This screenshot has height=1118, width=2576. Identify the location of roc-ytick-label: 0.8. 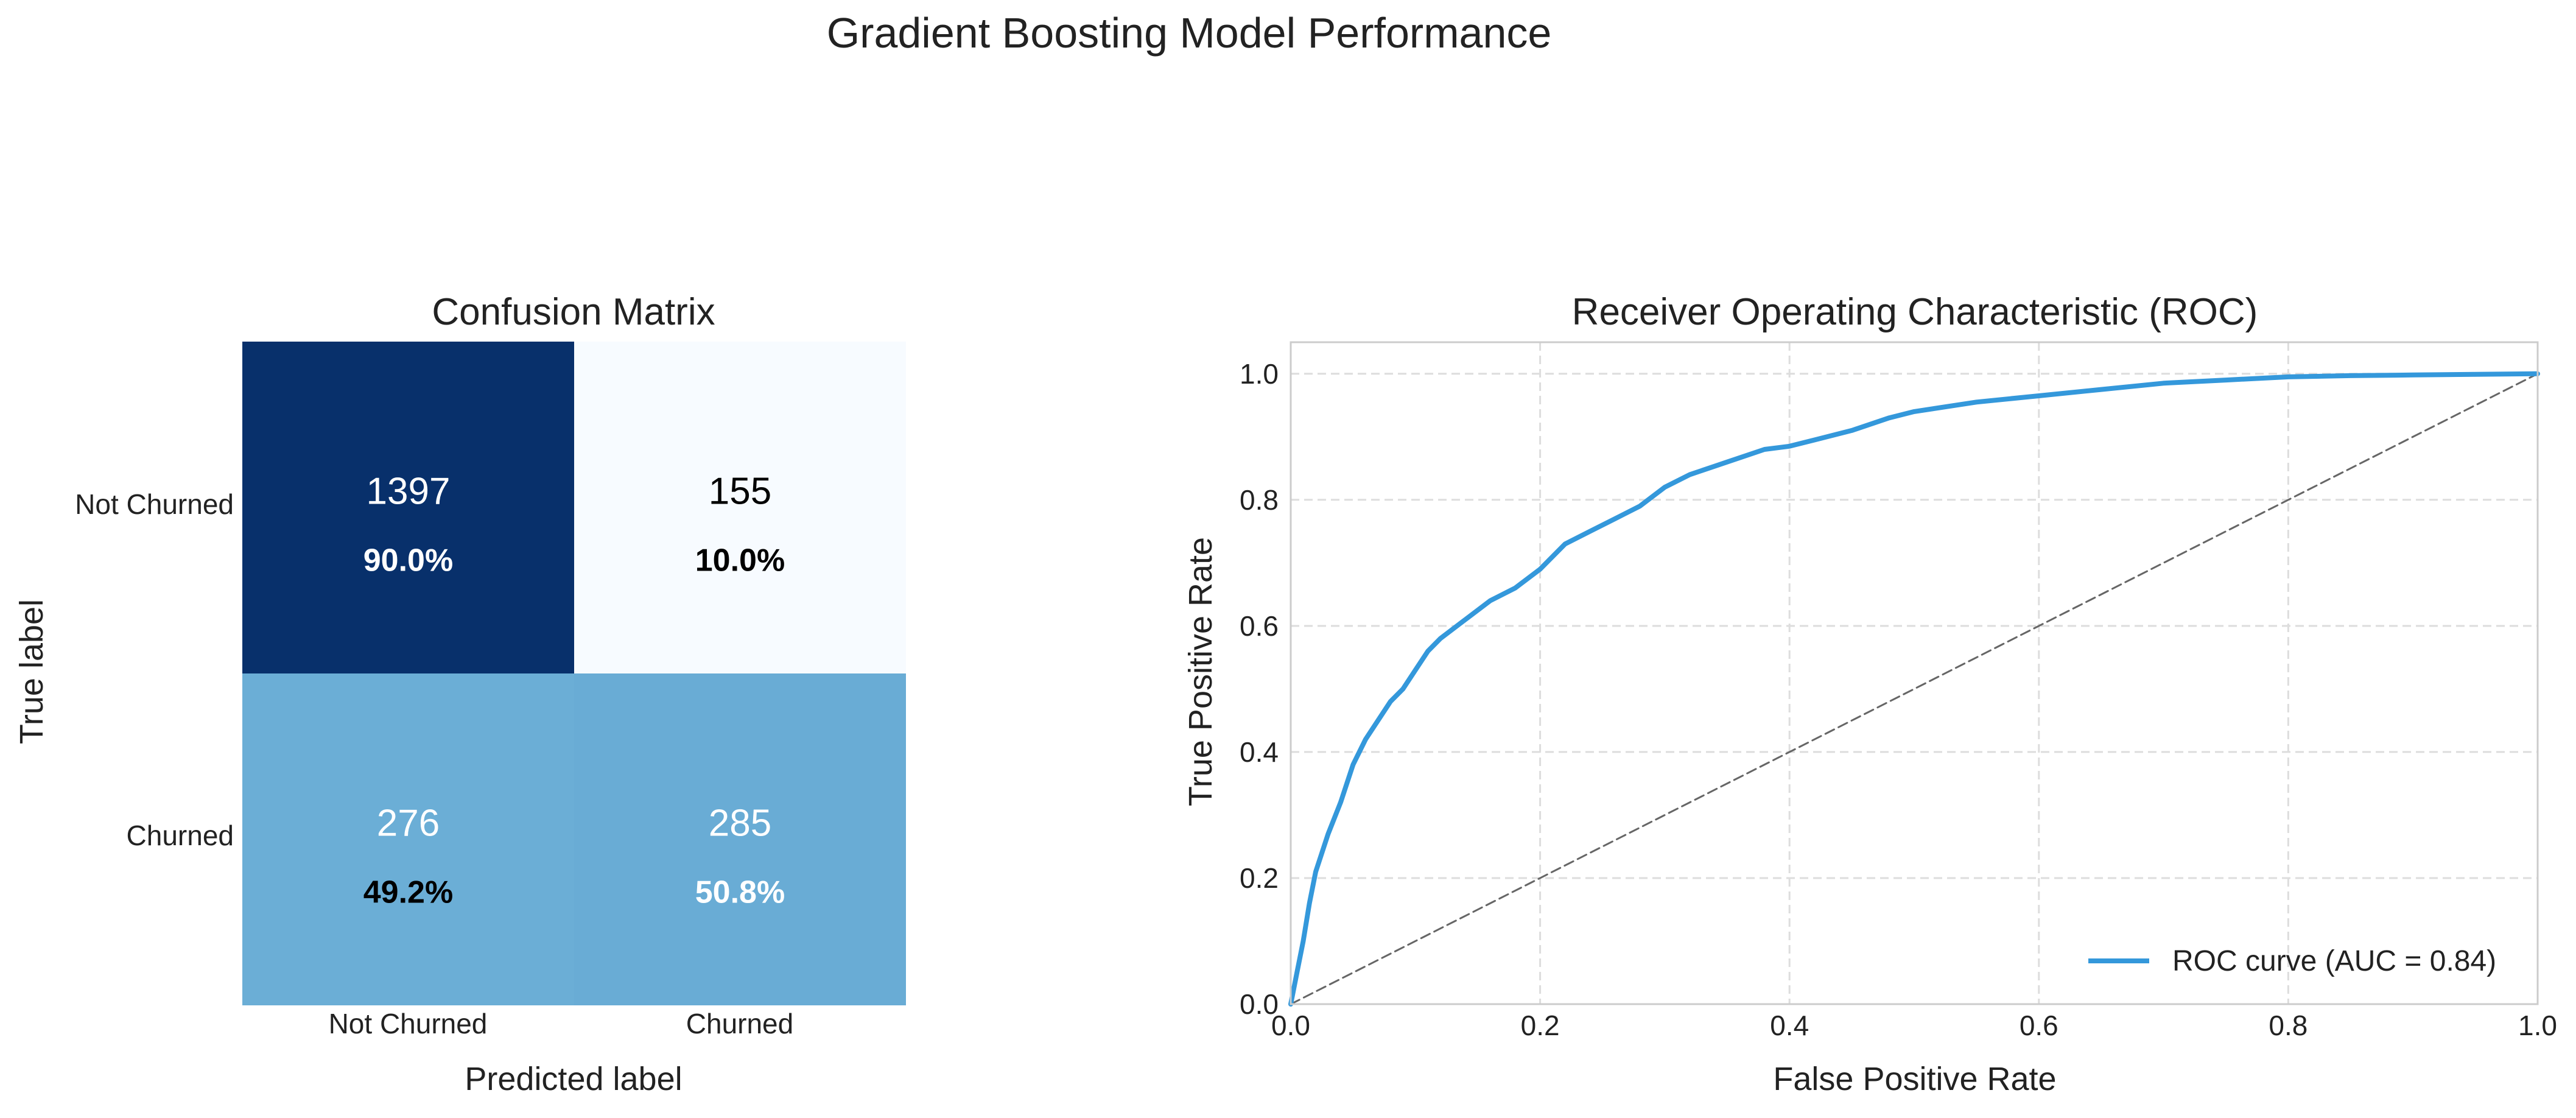
(1259, 500).